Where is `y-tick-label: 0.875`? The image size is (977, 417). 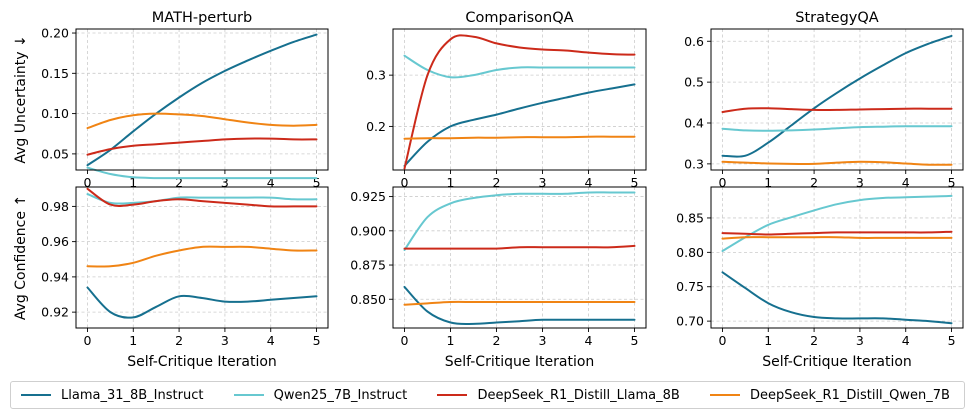 y-tick-label: 0.875 is located at coordinates (368, 265).